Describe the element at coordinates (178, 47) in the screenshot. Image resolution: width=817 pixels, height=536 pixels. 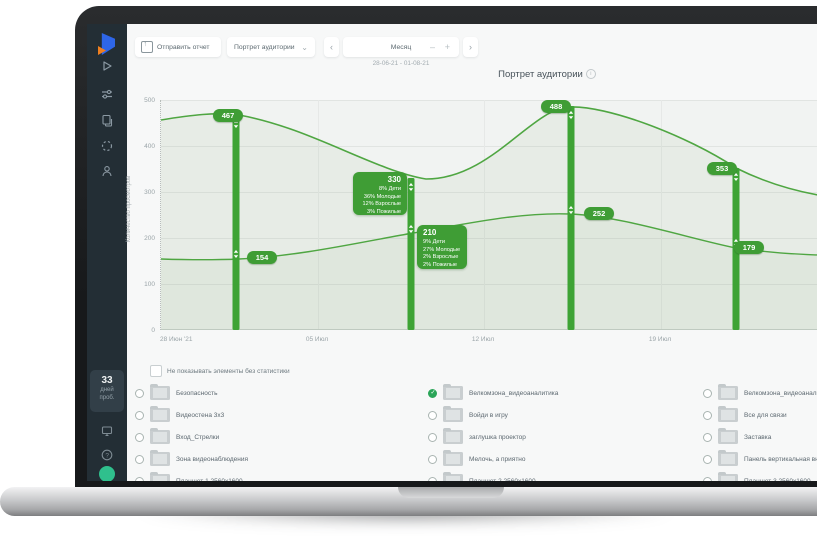
I see `send-report-button: Отправить отчет` at that location.